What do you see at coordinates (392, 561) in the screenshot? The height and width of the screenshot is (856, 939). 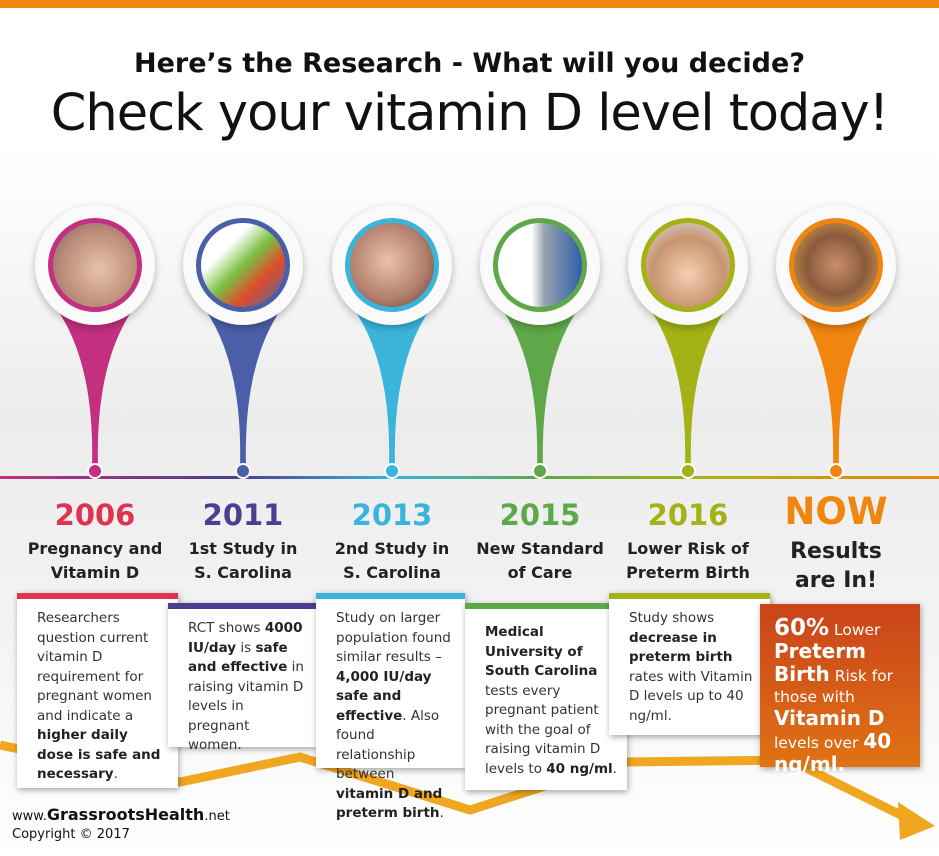 I see `milestone-title: 2nd Study in S. Carolina` at bounding box center [392, 561].